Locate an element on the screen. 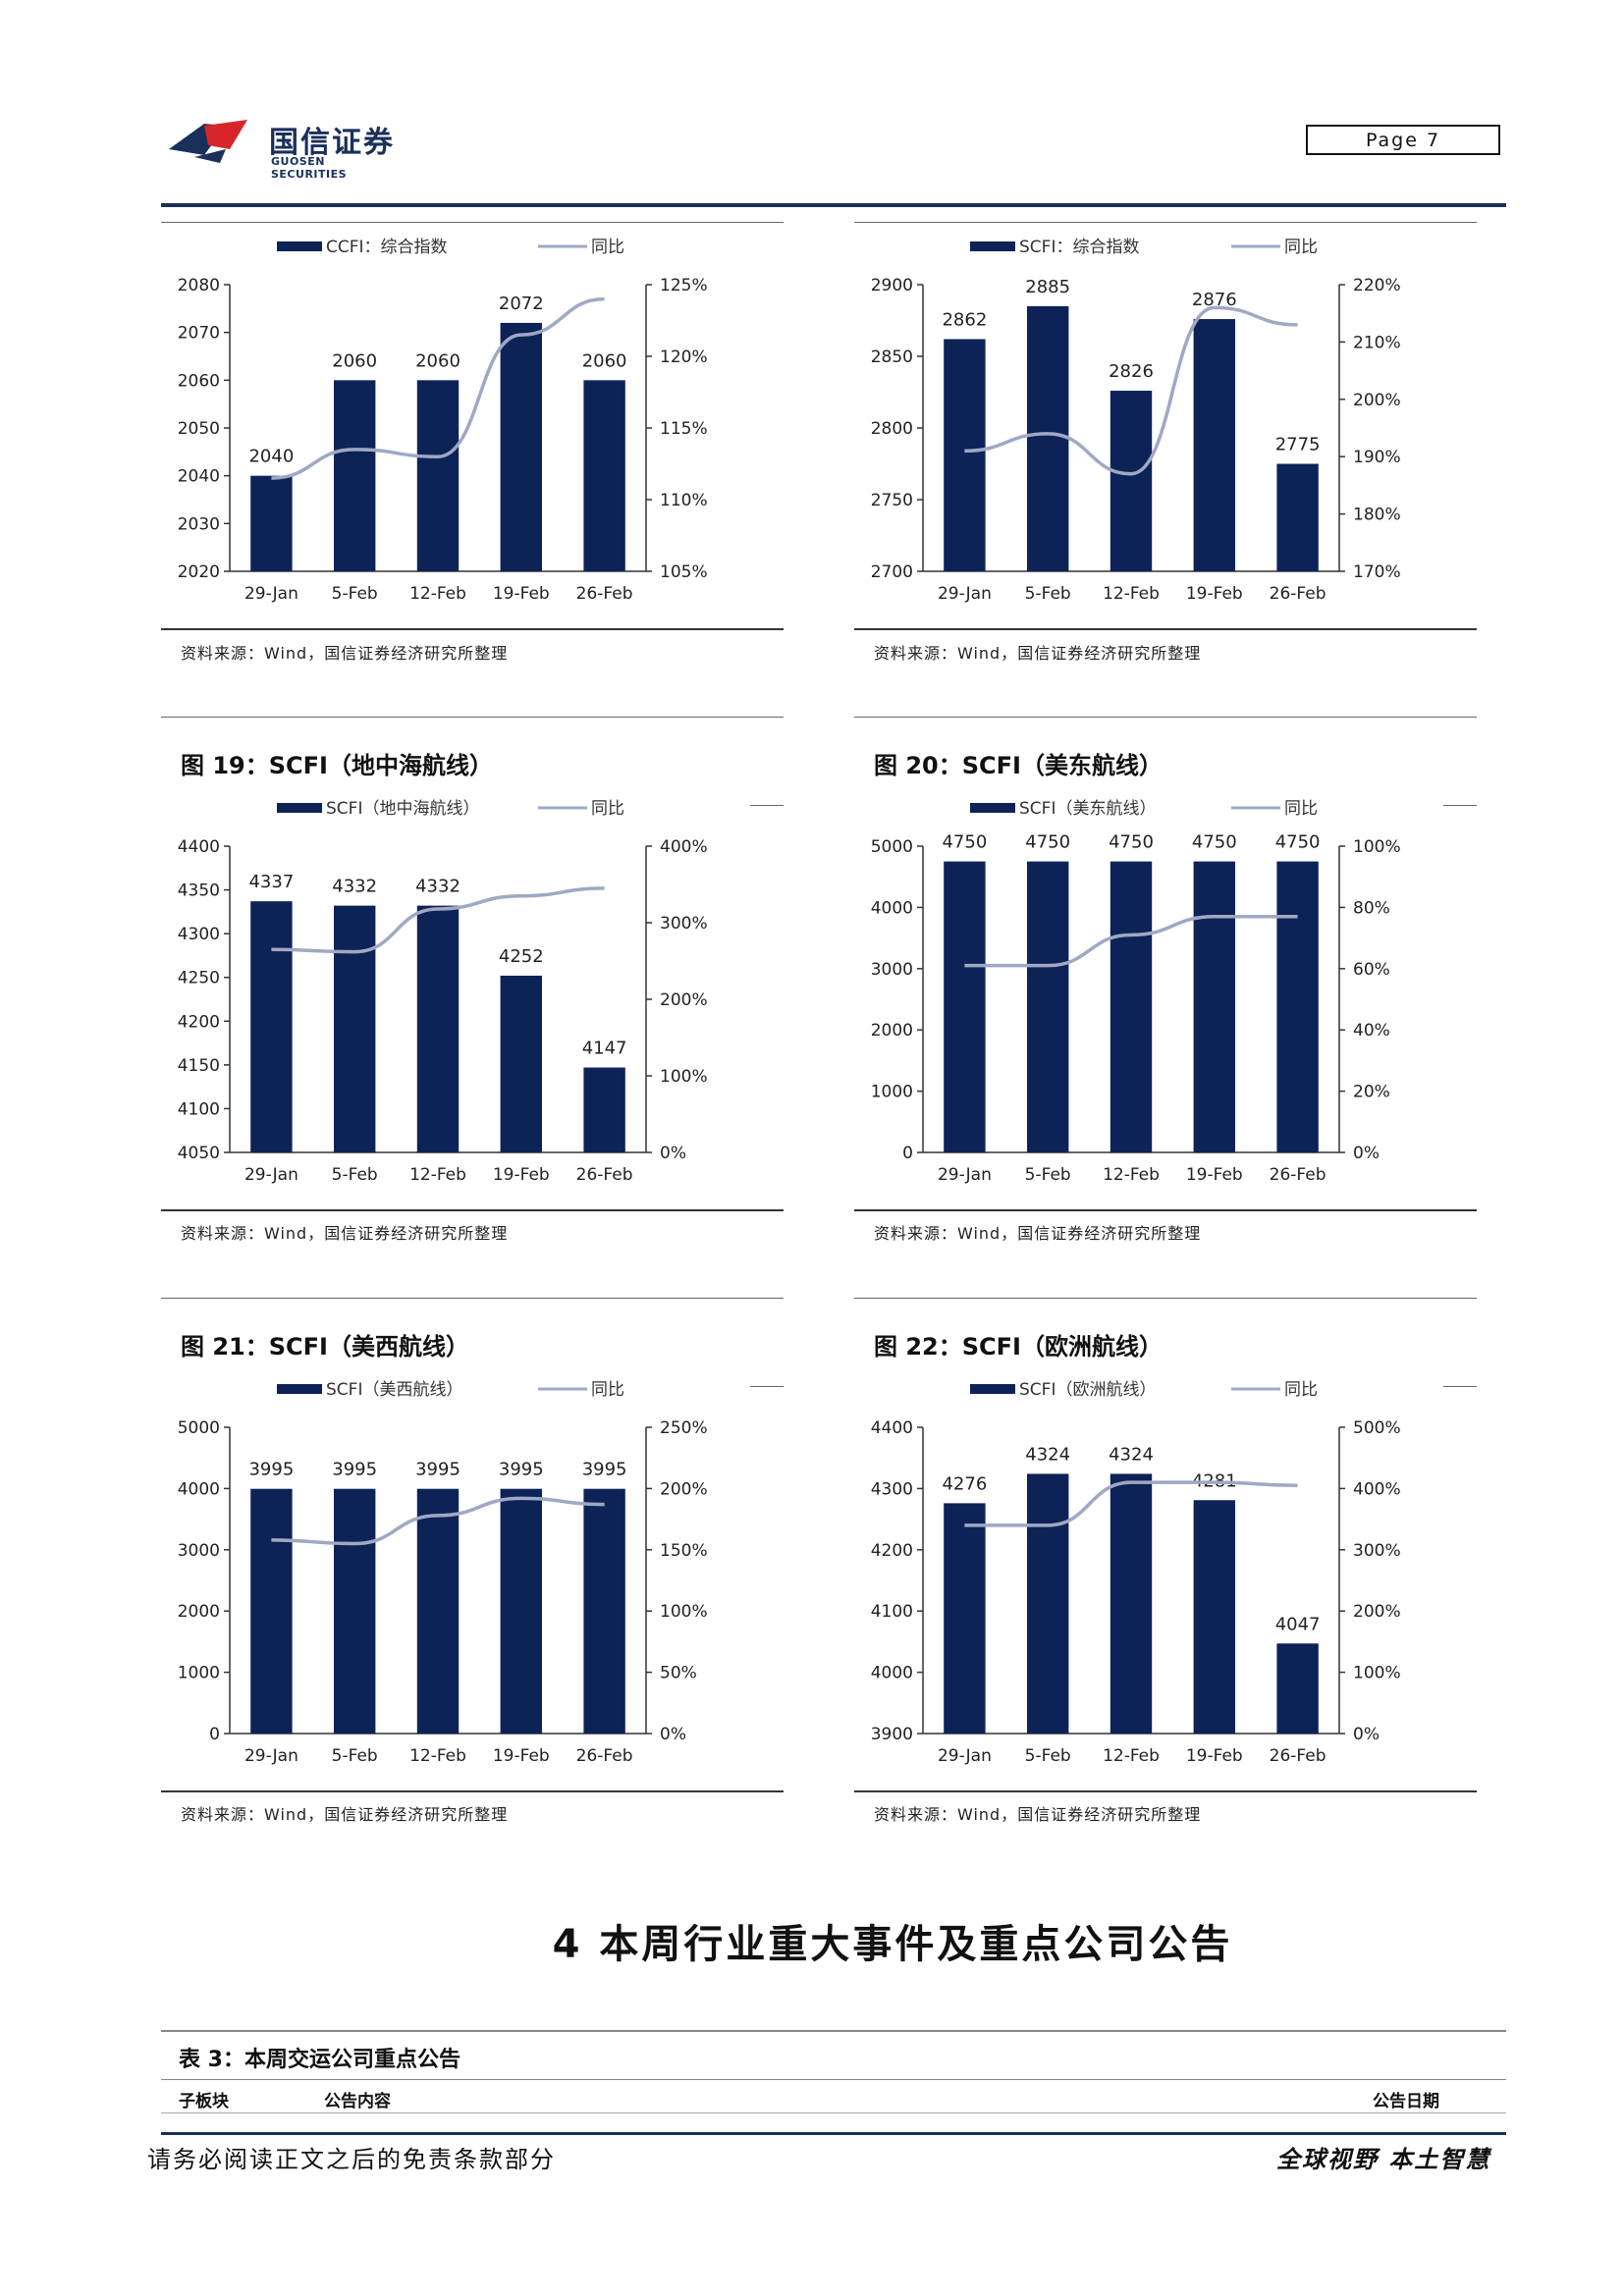  legend-bar-label: SCFI（欧洲航线） is located at coordinates (1087, 1390).